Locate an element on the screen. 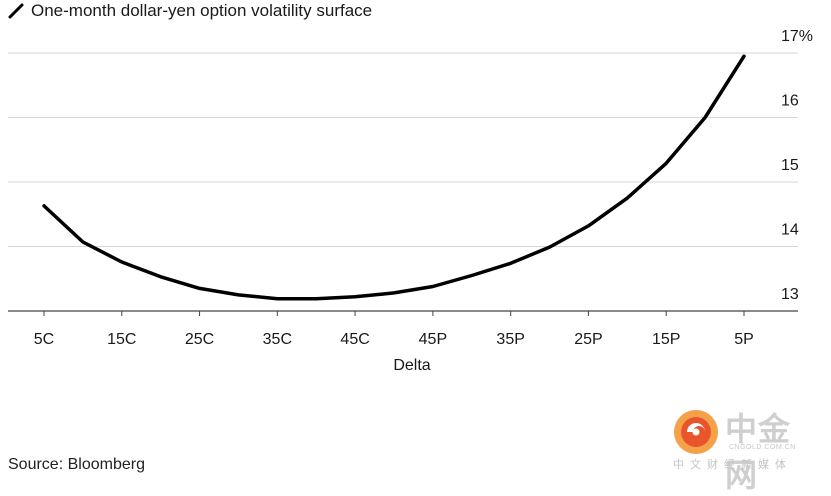 Image resolution: width=831 pixels, height=496 pixels. x-tick-label: 15P is located at coordinates (666, 339).